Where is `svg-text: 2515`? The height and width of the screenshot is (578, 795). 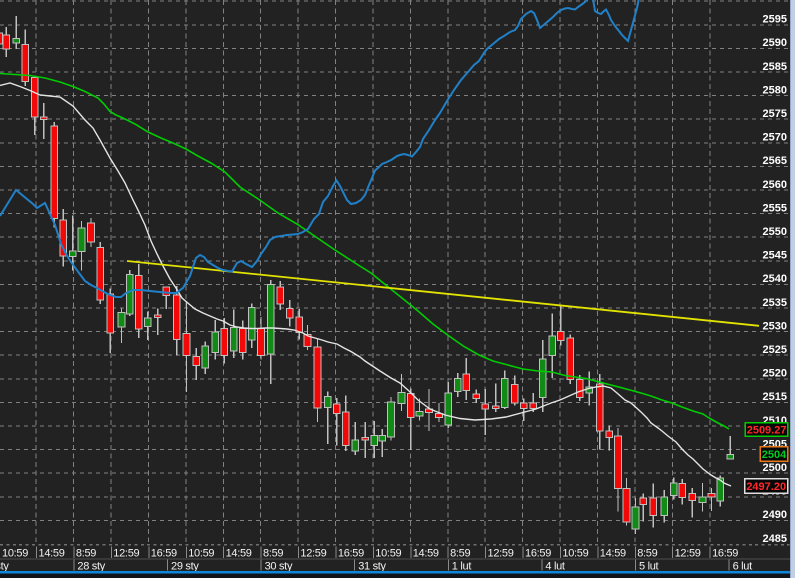
svg-text: 2515 is located at coordinates (775, 397).